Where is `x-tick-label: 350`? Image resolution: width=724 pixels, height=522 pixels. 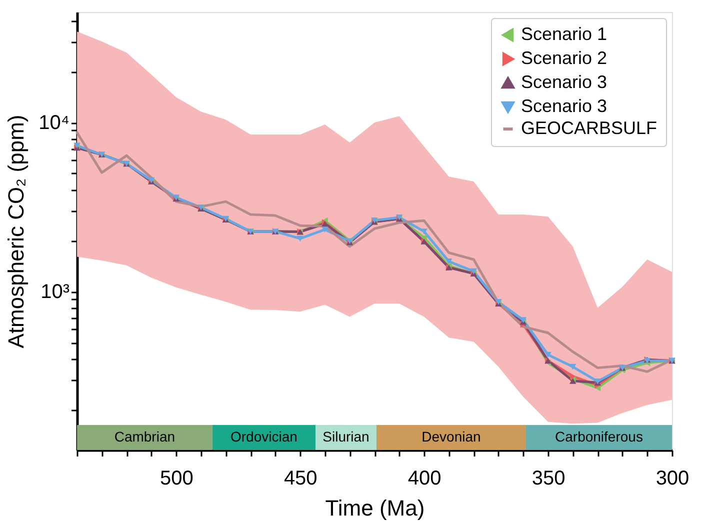 x-tick-label: 350 is located at coordinates (549, 479).